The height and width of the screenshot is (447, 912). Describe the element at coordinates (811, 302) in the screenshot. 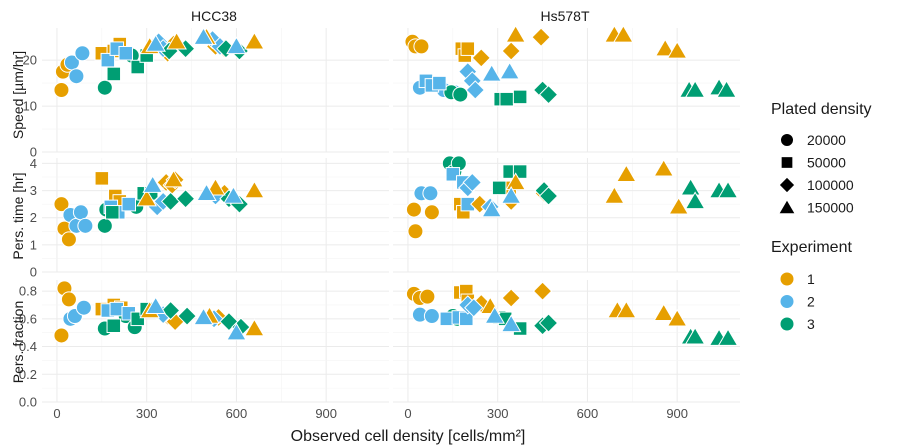

I see `legend-color-label: 2` at that location.